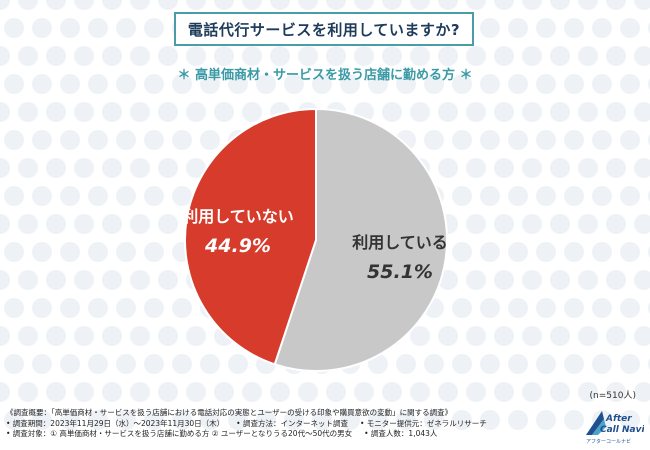 The width and height of the screenshot is (650, 450). I want to click on chart-title: 電話代行サービスを利用していますか?, so click(324, 29).